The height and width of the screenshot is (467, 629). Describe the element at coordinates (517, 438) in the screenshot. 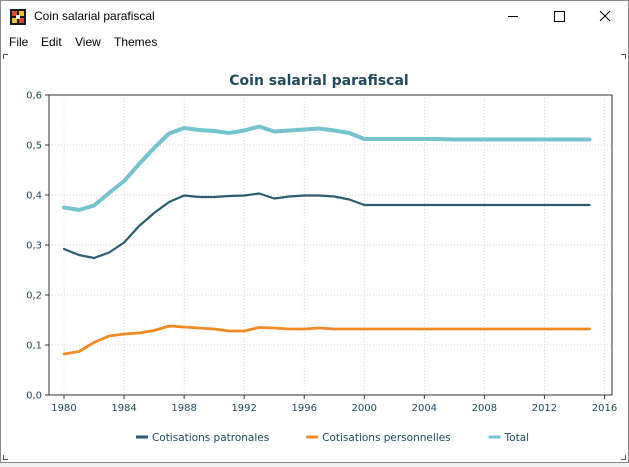

I see `legend-label: Total` at that location.